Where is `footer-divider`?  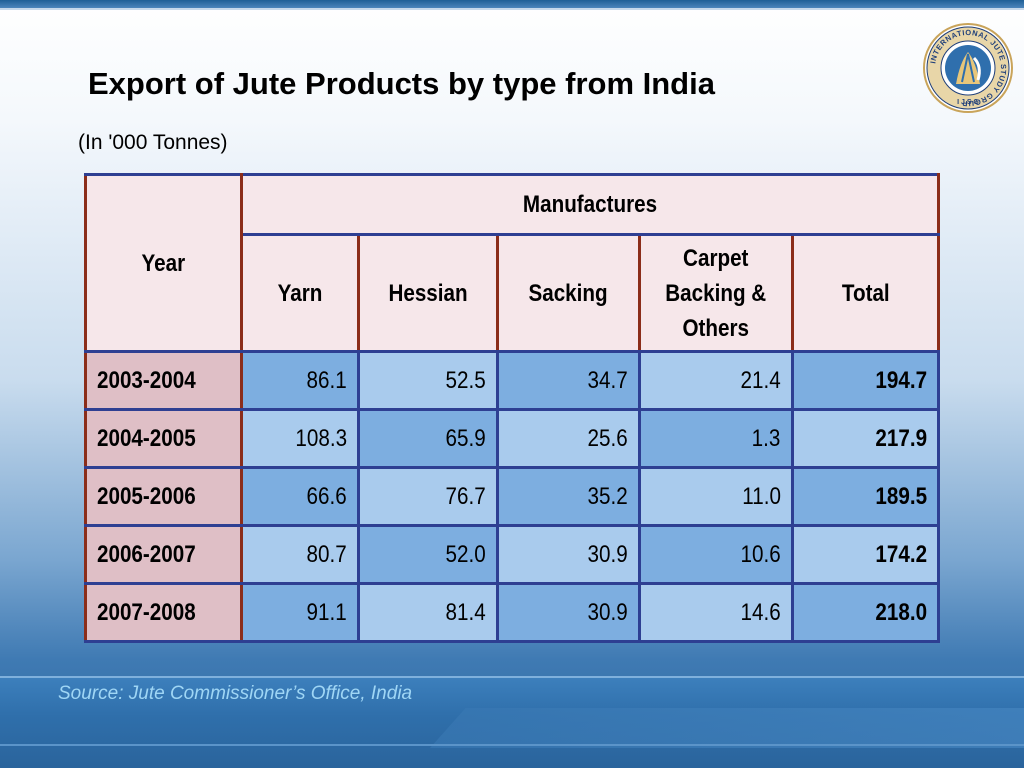
footer-divider is located at coordinates (512, 677).